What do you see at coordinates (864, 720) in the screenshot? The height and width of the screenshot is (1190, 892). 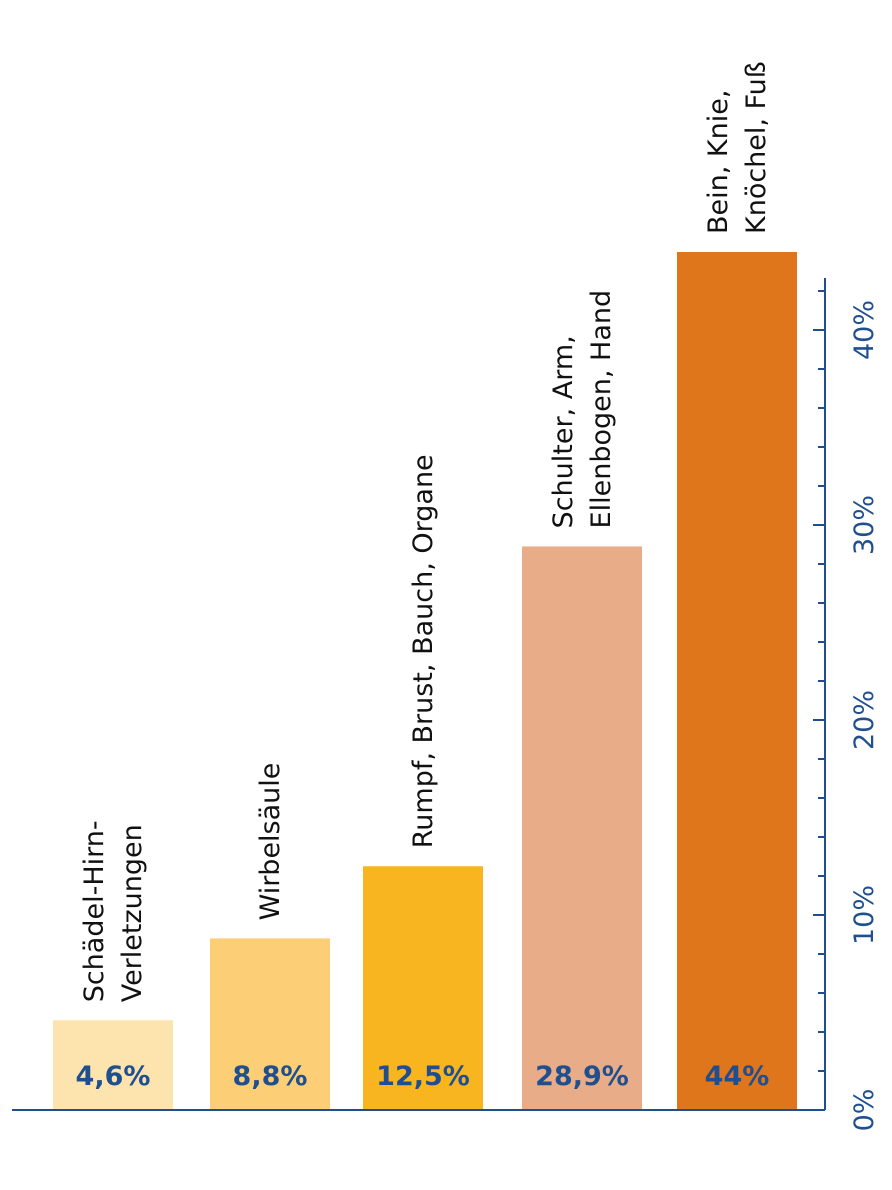 I see `y-tick-label-2: 20%` at bounding box center [864, 720].